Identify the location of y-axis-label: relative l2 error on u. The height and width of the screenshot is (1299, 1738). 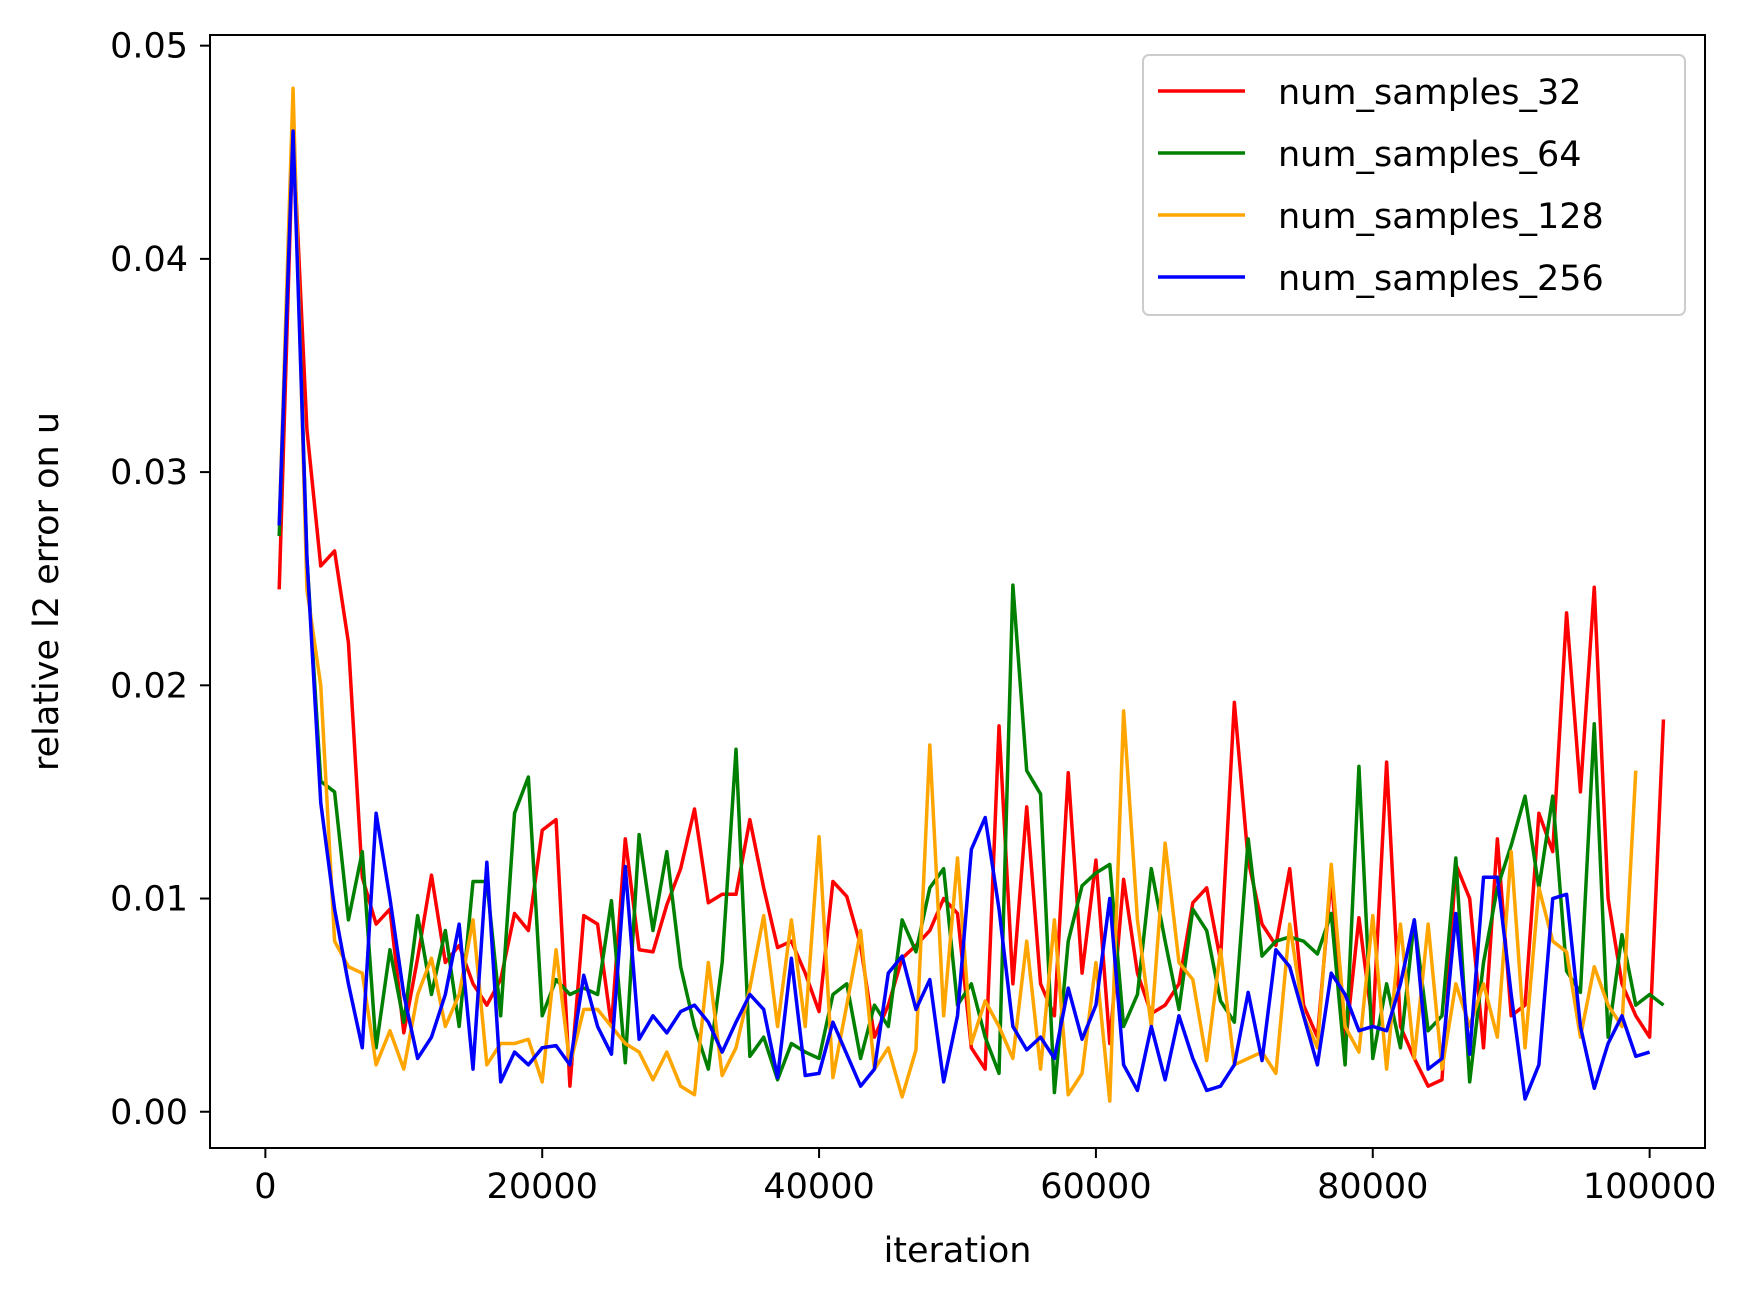
(47, 591).